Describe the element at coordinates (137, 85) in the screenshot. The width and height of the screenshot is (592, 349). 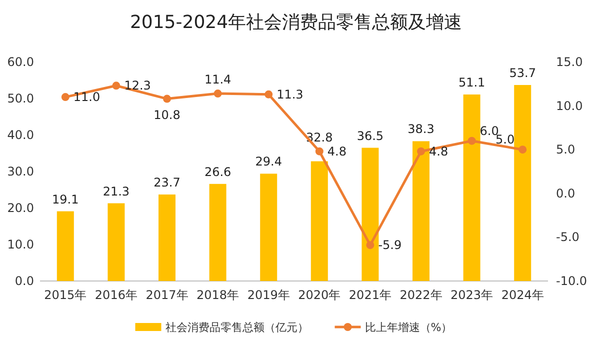
I see `data-label: 12.3` at that location.